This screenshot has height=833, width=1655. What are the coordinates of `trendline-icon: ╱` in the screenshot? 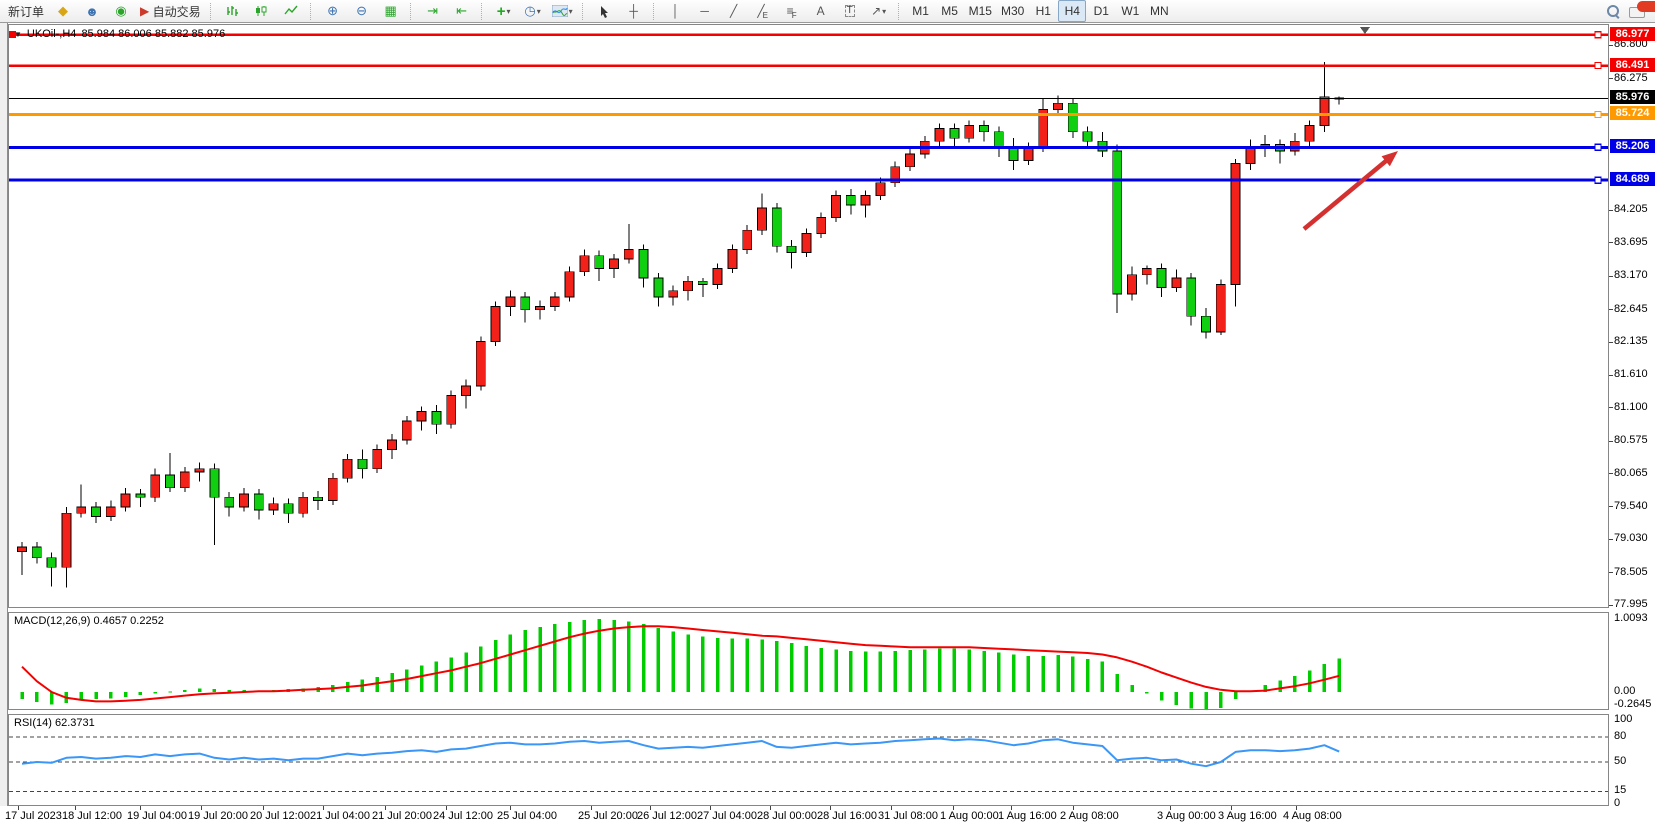 It's located at (734, 11).